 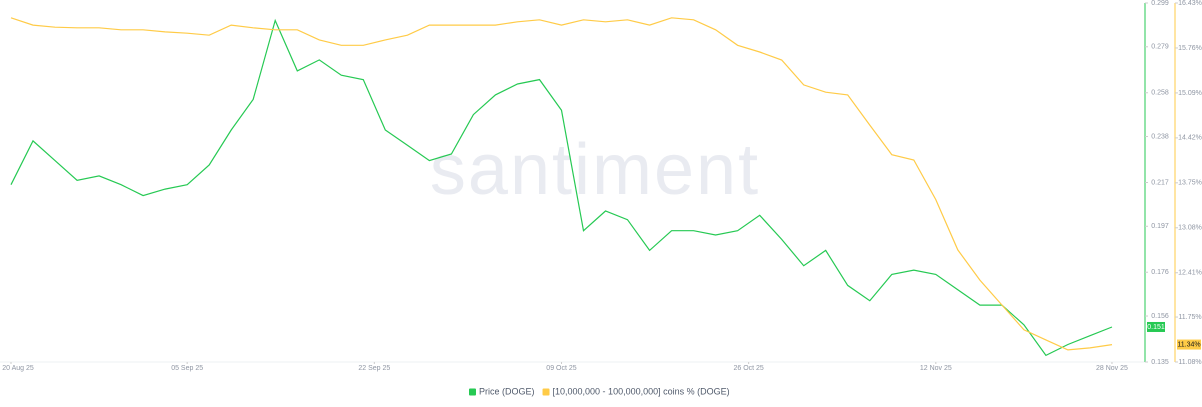 I want to click on y2-tick-label: 15.09%, so click(x=1190, y=93).